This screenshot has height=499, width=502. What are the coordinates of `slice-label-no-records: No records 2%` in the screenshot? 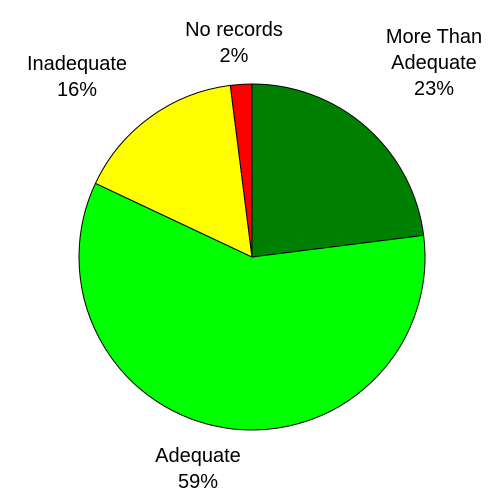 It's located at (234, 43).